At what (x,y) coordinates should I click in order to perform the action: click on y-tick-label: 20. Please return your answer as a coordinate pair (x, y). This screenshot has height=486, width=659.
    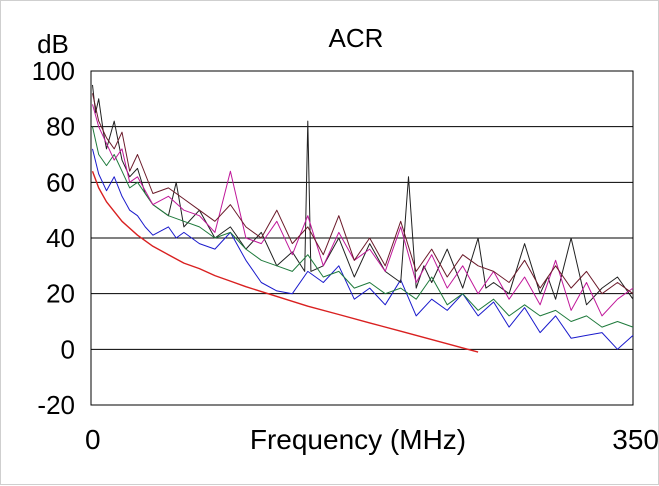
    Looking at the image, I should click on (60, 294).